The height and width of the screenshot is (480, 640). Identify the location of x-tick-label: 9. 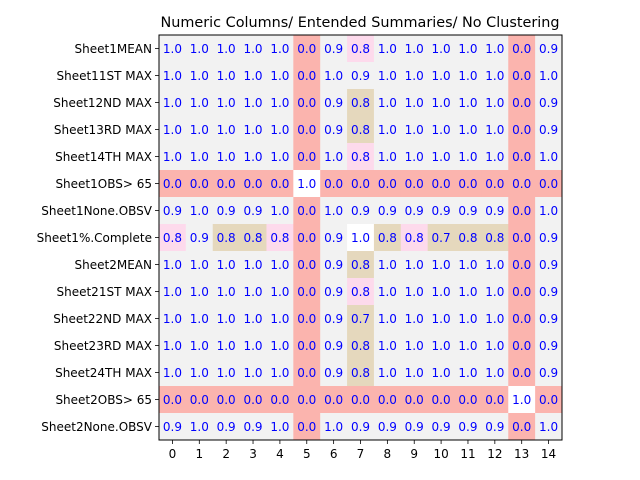
(414, 454).